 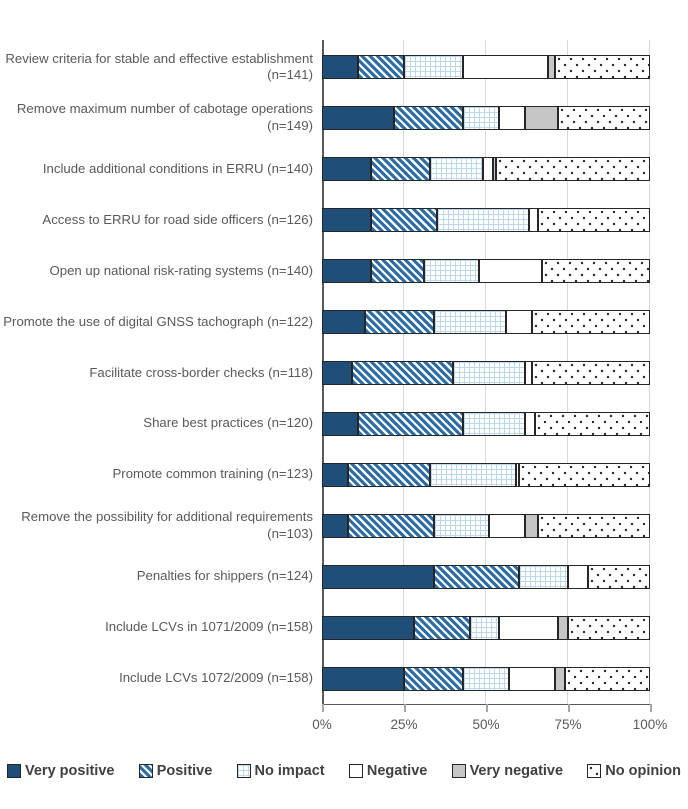 I want to click on legend-swatch-very-negative, so click(x=458, y=771).